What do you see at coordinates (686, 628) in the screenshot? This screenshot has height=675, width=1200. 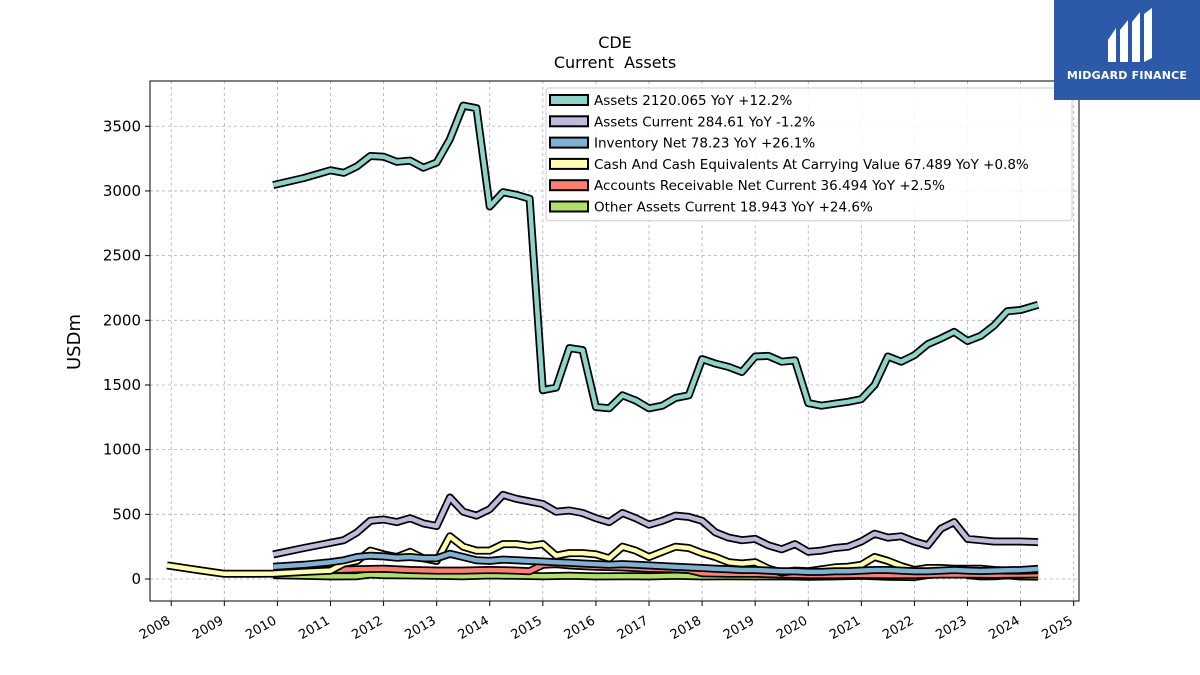 I see `x-tick-label: 2018` at bounding box center [686, 628].